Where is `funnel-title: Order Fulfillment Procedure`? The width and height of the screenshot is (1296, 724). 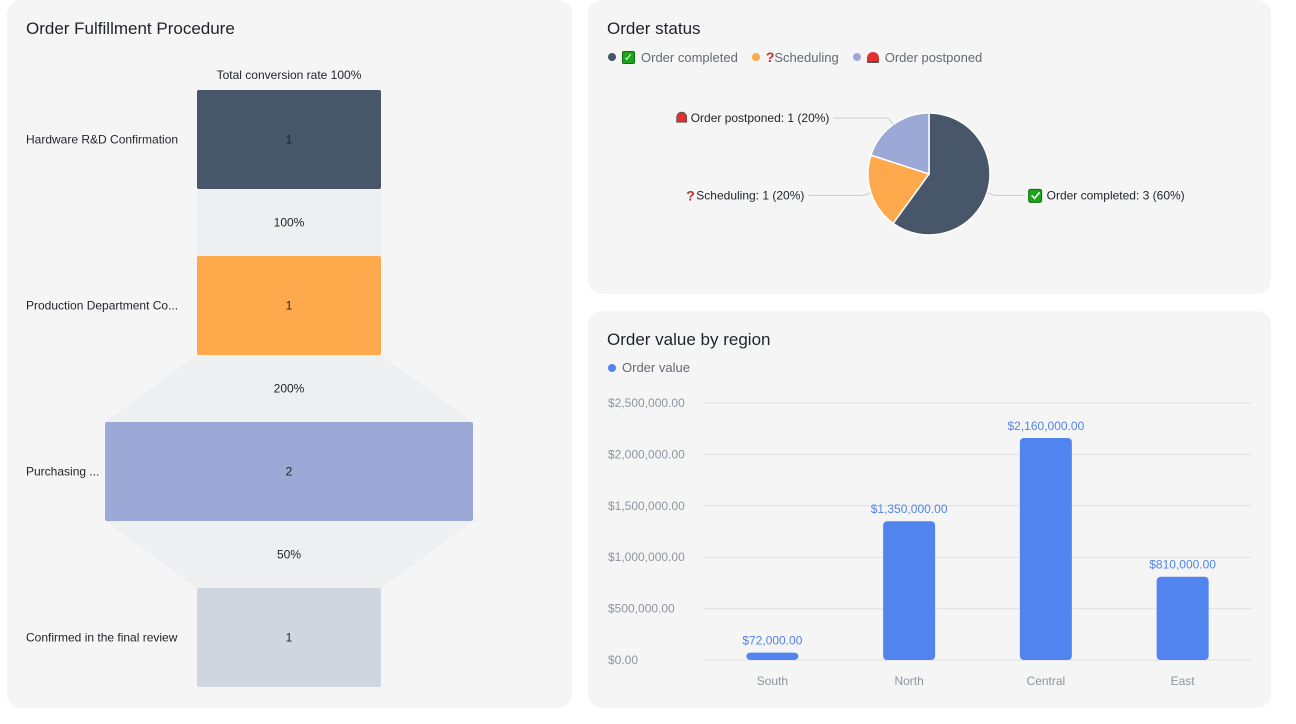
funnel-title: Order Fulfillment Procedure is located at coordinates (130, 28).